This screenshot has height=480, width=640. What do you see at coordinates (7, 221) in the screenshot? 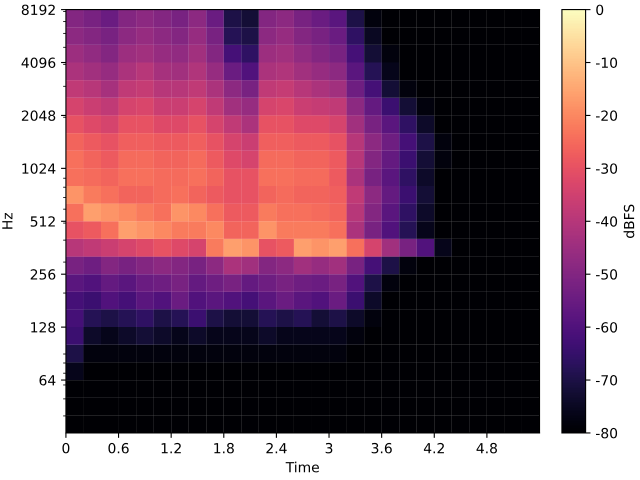
I see `y-axis-title: Hz` at bounding box center [7, 221].